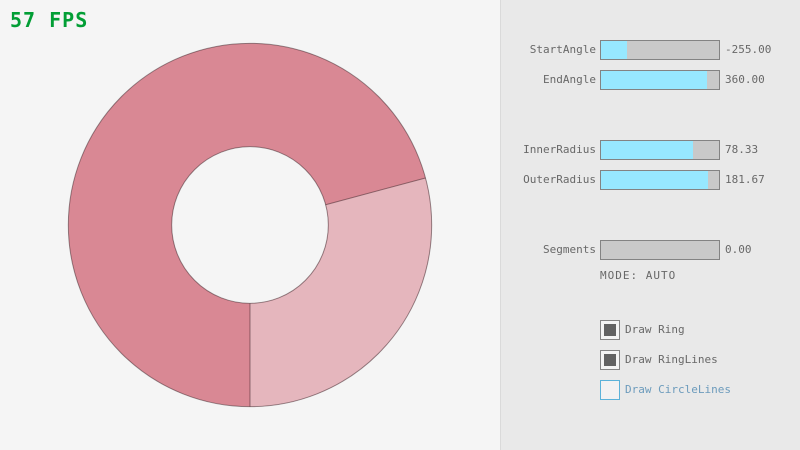 The image size is (800, 450). What do you see at coordinates (569, 79) in the screenshot?
I see `slider-label-endangle: EndAngle` at bounding box center [569, 79].